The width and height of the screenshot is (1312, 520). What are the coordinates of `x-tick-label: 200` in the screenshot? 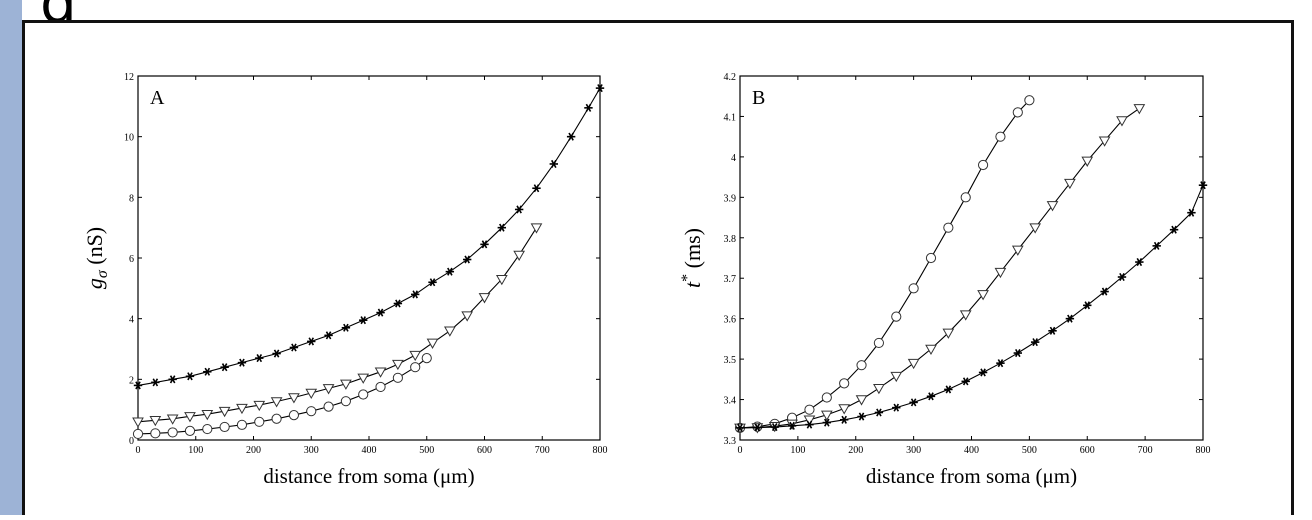 It's located at (855, 450).